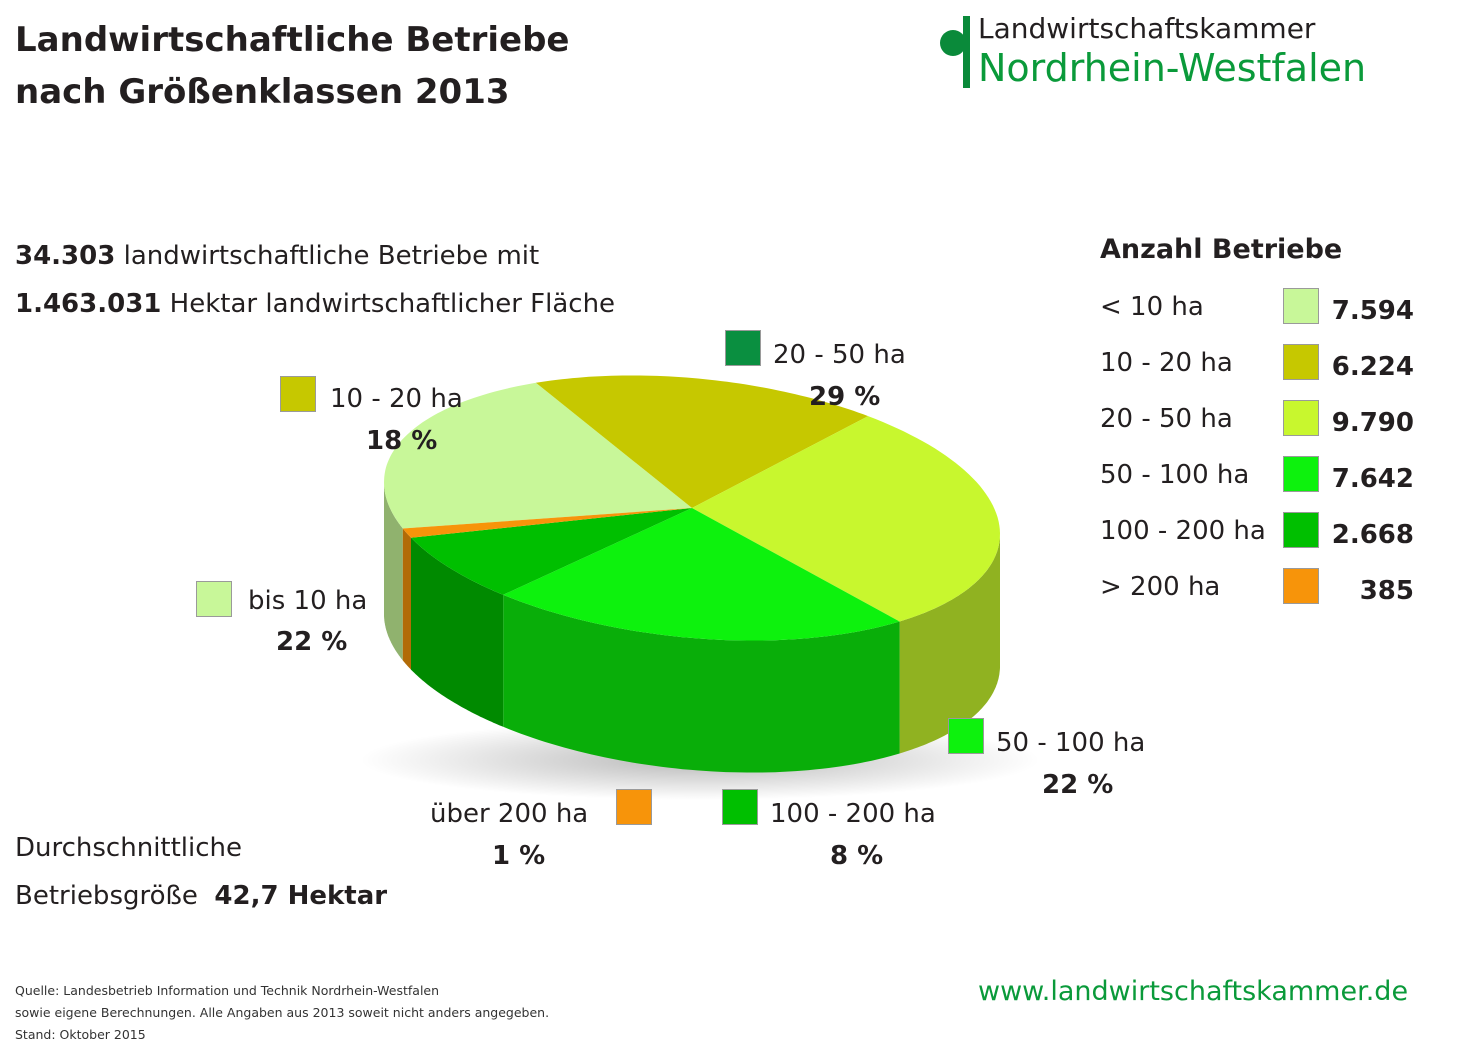  I want to click on chart-title-line2: nach Größenklassen 2013, so click(262, 92).